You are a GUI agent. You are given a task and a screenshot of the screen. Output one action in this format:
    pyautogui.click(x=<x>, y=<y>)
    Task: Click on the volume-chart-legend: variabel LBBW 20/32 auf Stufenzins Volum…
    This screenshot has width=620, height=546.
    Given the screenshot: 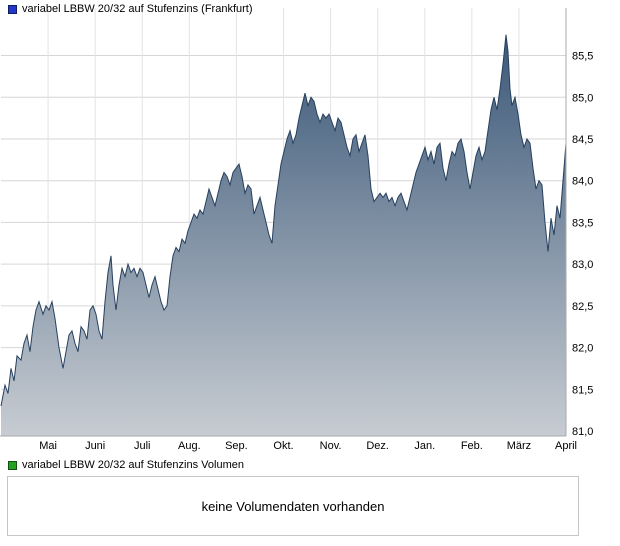 What is the action you would take?
    pyautogui.click(x=126, y=465)
    